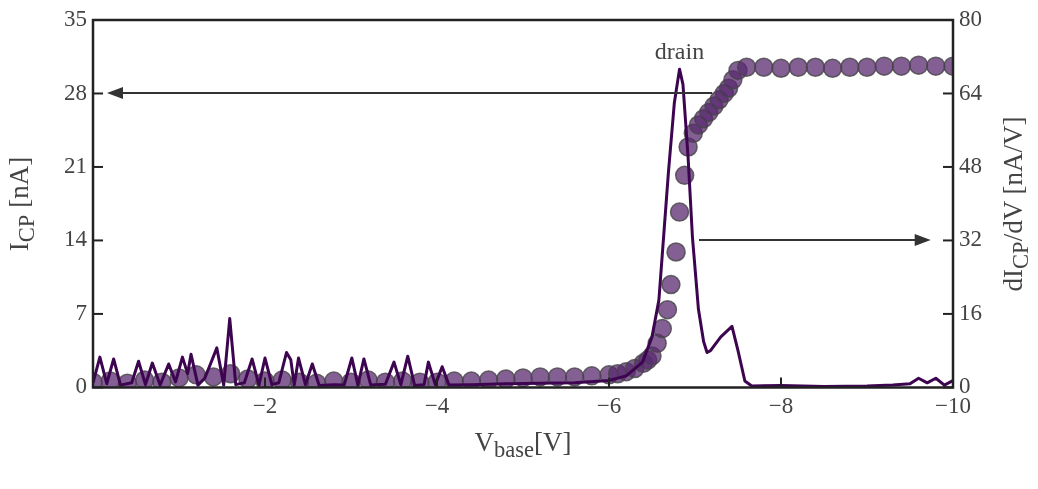 The image size is (1038, 489). Describe the element at coordinates (609, 406) in the screenshot. I see `x-tick-label: −6` at that location.